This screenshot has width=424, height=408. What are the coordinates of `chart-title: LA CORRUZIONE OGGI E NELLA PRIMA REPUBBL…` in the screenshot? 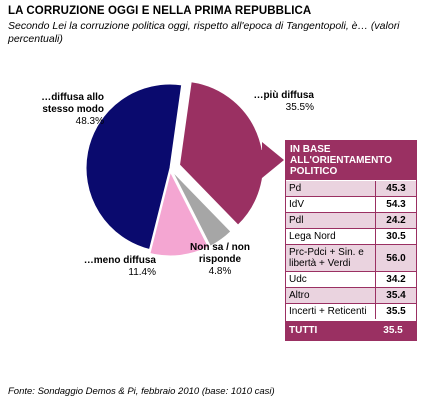 It's located at (160, 11).